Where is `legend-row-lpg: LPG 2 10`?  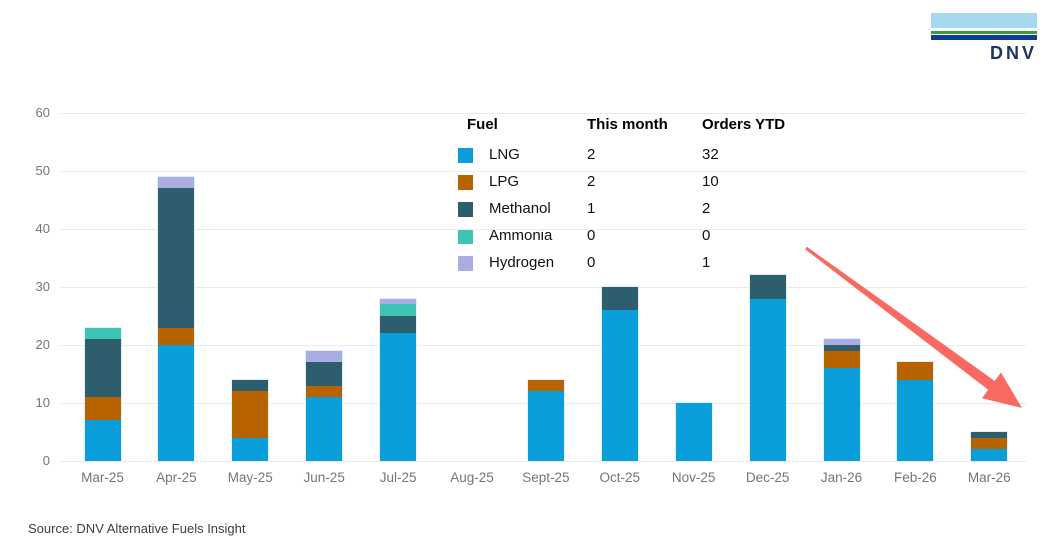
legend-row-lpg: LPG 2 10 is located at coordinates (638, 185).